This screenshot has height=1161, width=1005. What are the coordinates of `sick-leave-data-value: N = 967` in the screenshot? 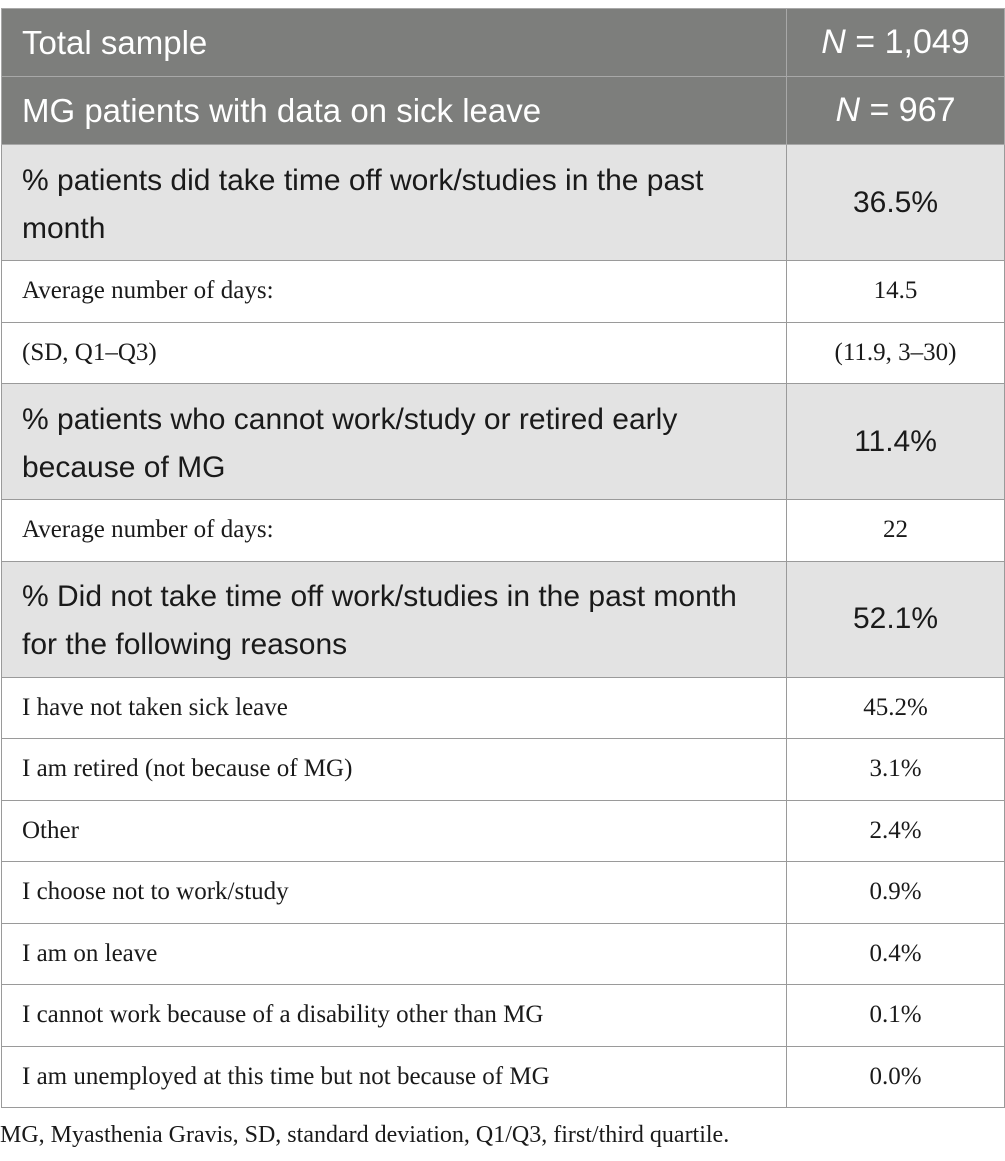 It's located at (895, 110).